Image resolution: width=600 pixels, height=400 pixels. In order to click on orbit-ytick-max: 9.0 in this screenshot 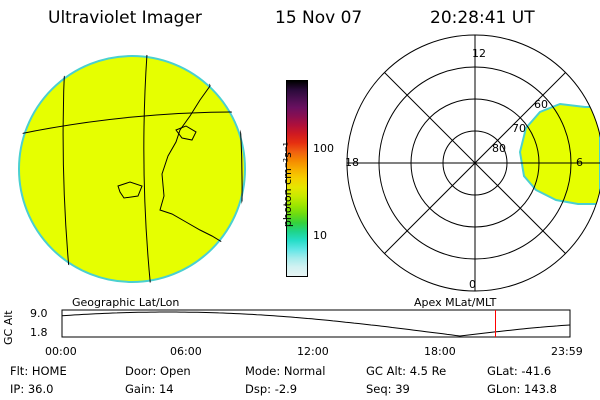, I will do `click(39, 313)`.